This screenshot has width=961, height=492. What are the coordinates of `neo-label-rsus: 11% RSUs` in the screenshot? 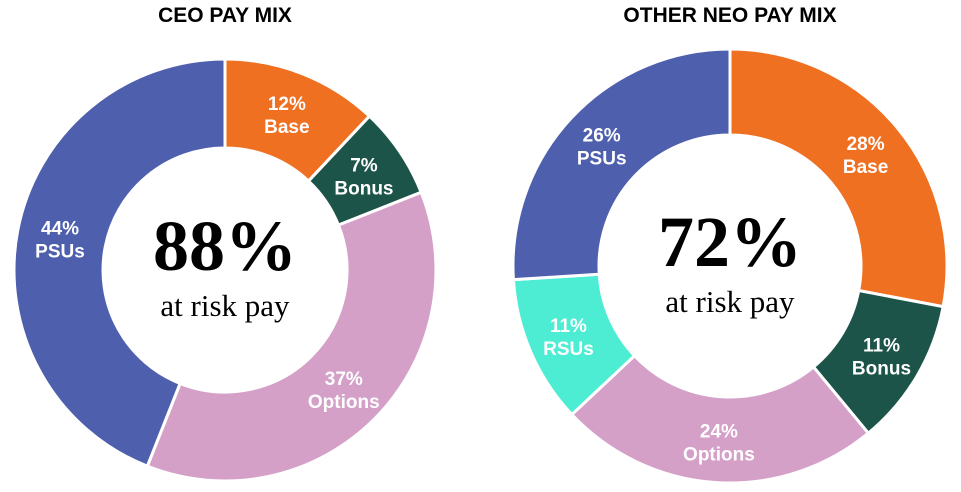 It's located at (568, 338).